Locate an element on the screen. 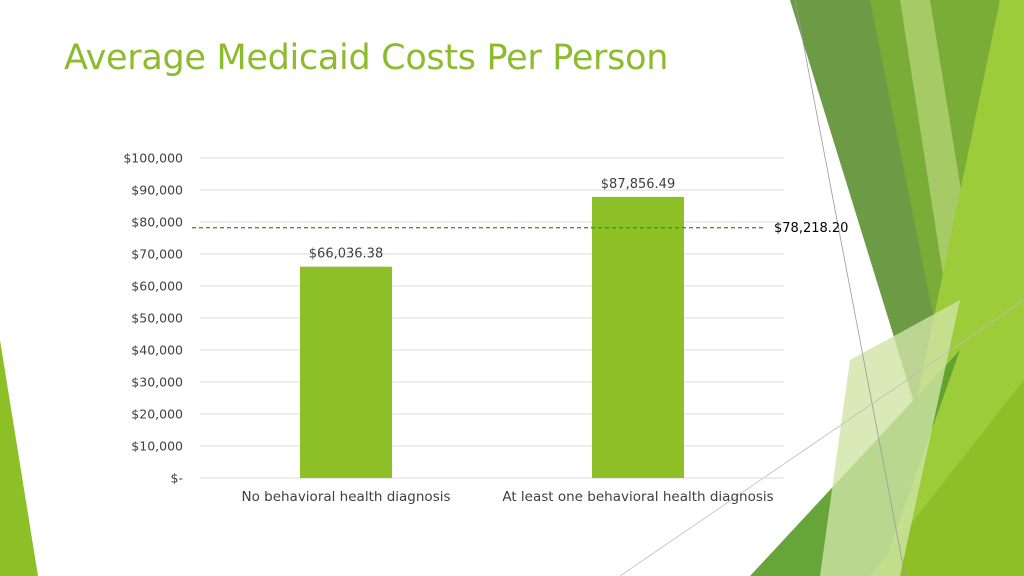 The height and width of the screenshot is (576, 1024). reference-line-label: $78,218.20 is located at coordinates (811, 228).